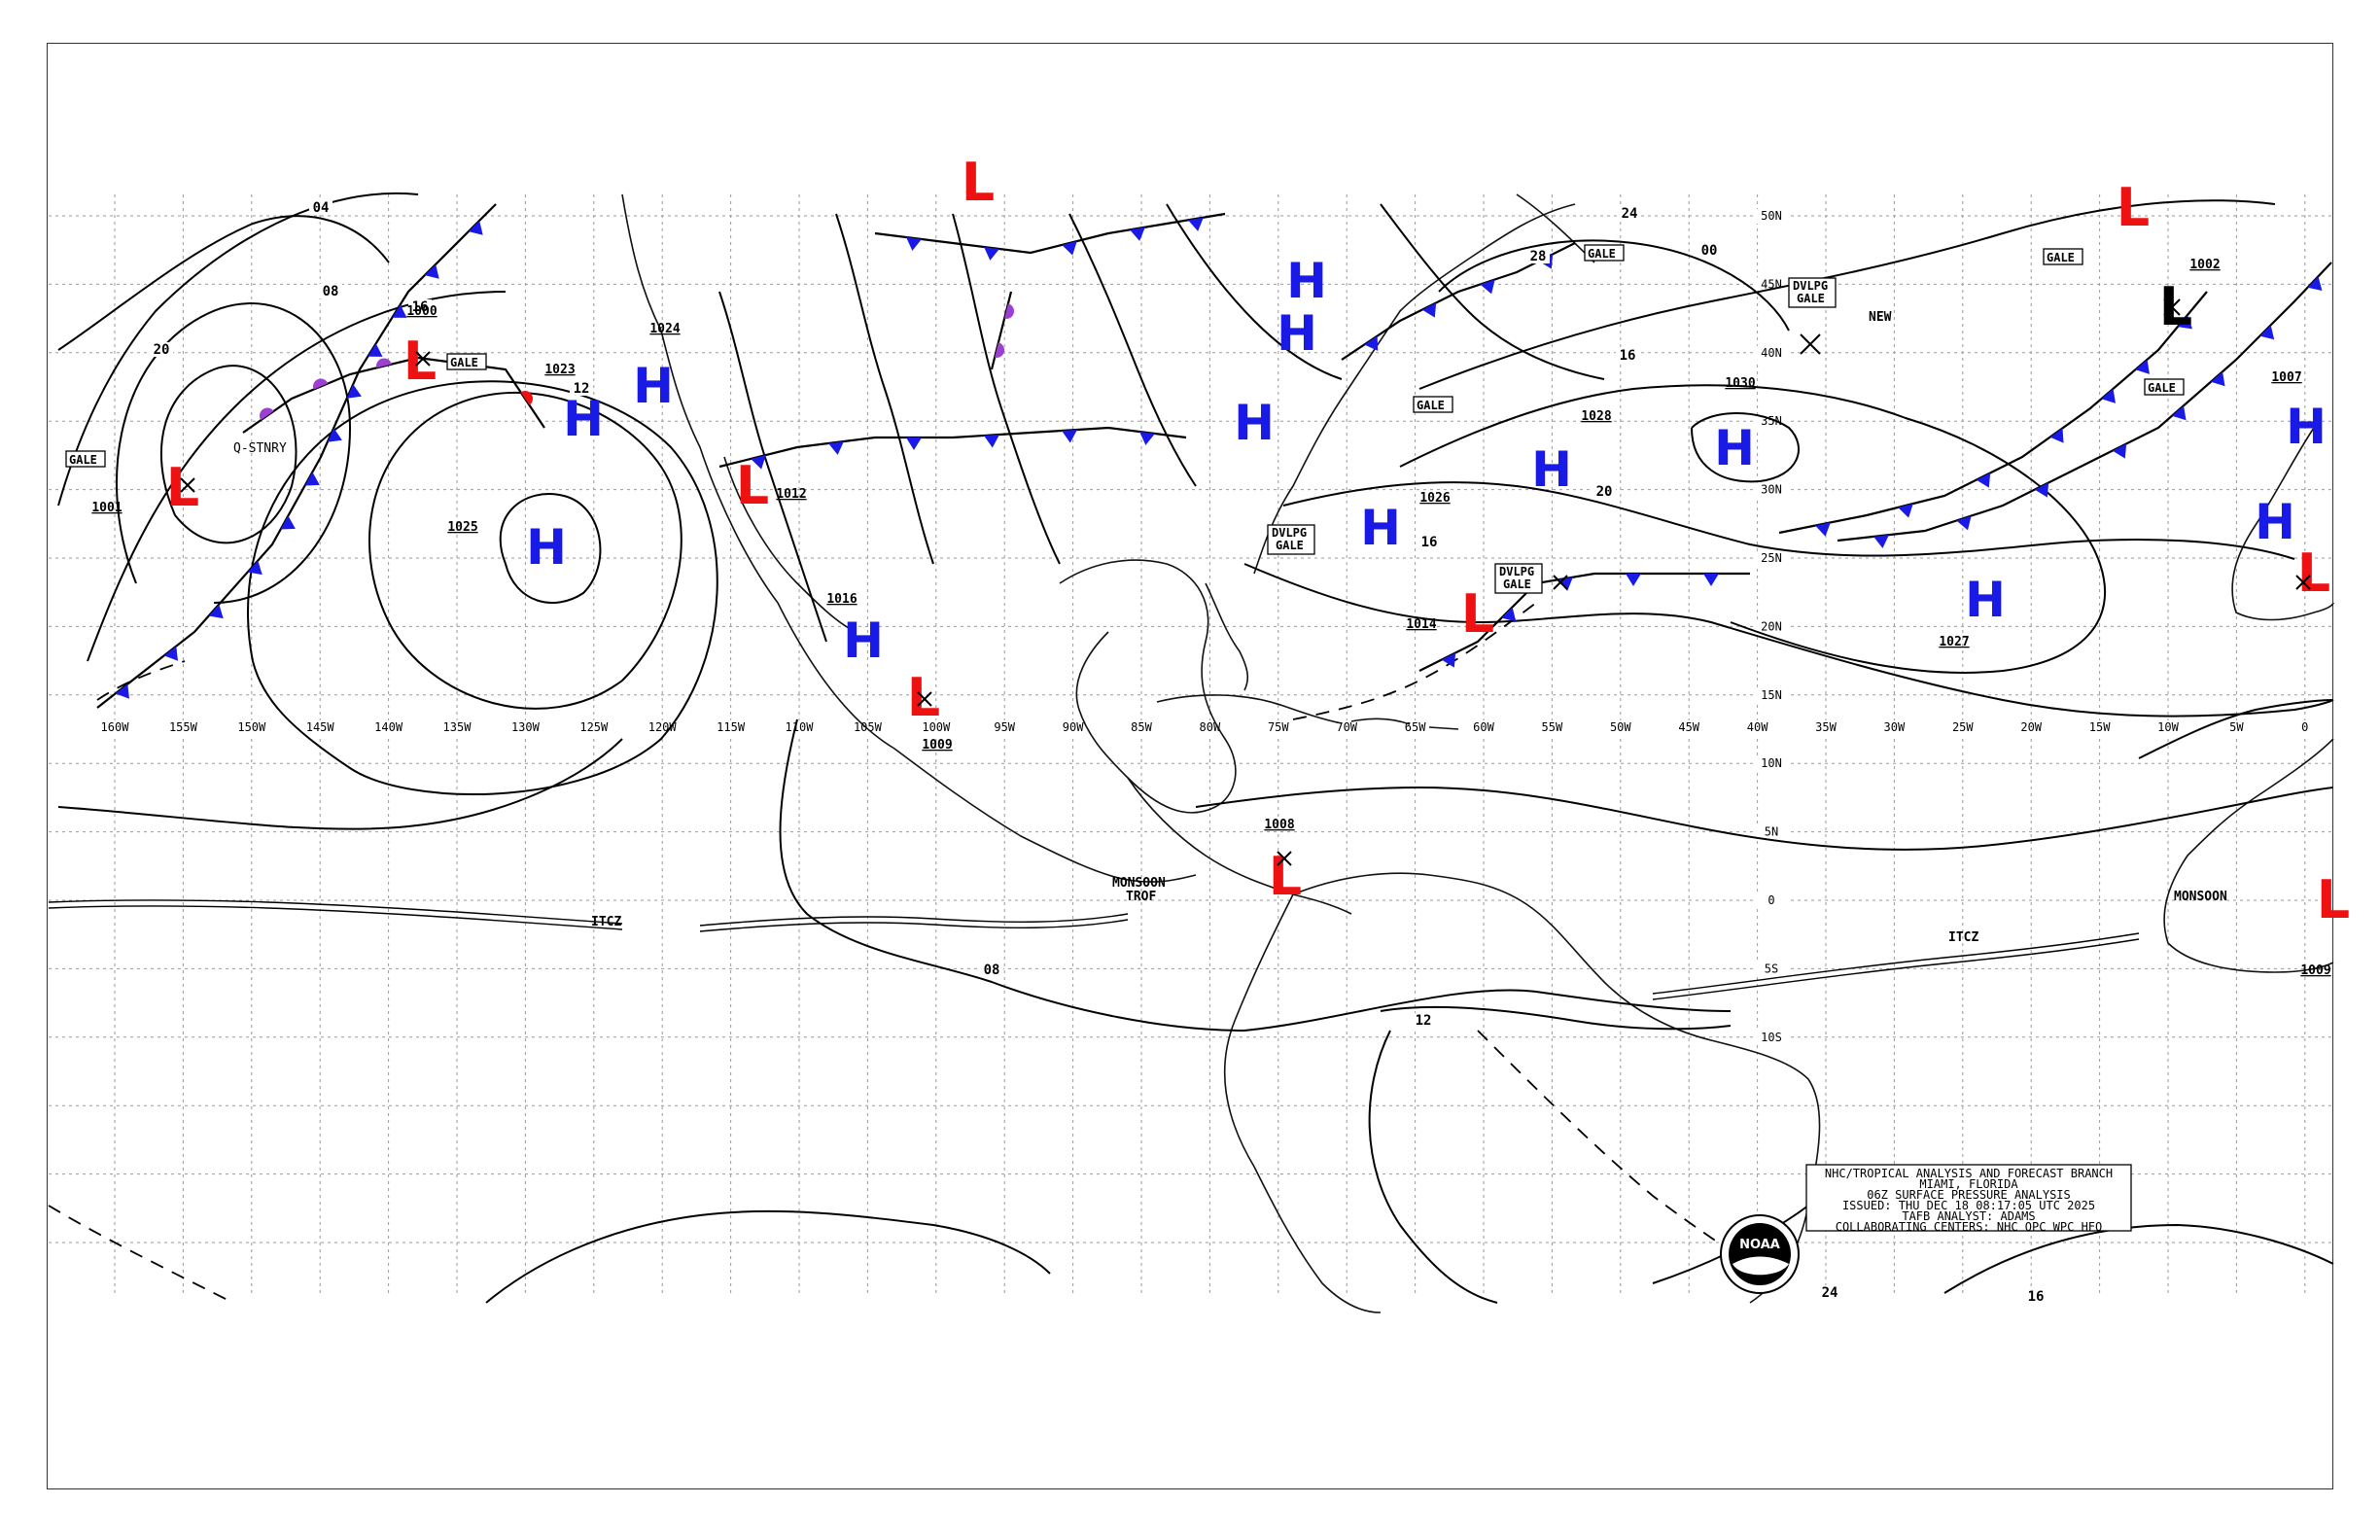 Image resolution: width=2380 pixels, height=1540 pixels. What do you see at coordinates (1596, 416) in the screenshot?
I see `pressure-center-value: 1028` at bounding box center [1596, 416].